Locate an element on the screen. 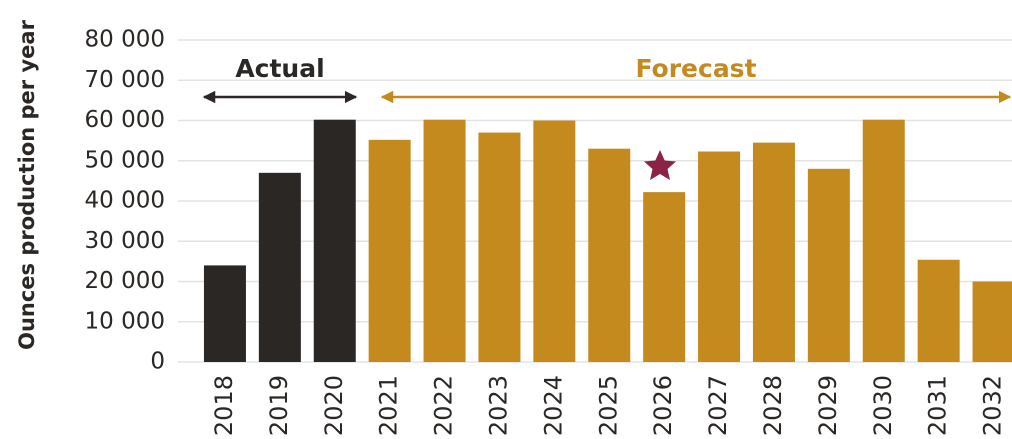 This screenshot has width=1012, height=439. x-tick-label: 2019 is located at coordinates (279, 405).